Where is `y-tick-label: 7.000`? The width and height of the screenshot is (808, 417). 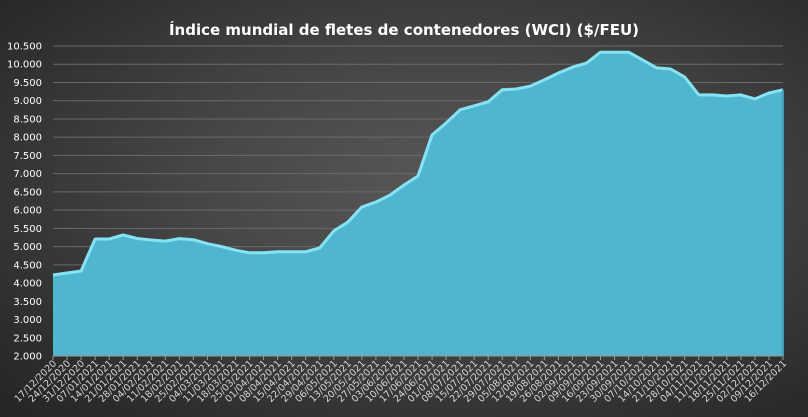 y-tick-label: 7.000 is located at coordinates (27, 174).